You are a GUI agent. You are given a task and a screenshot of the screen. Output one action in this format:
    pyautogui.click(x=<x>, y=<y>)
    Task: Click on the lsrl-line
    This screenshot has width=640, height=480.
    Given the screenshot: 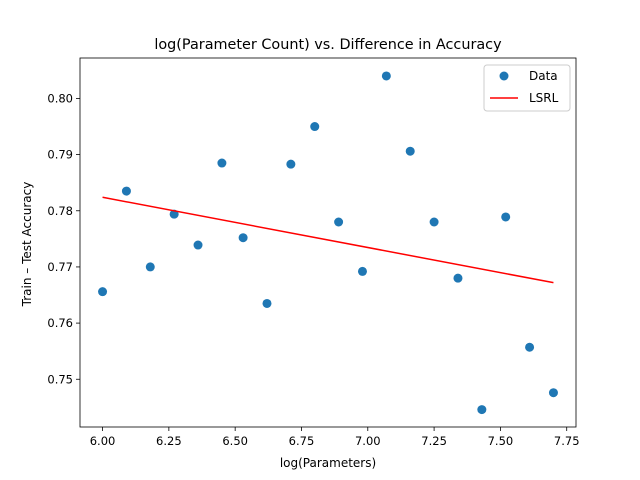 What is the action you would take?
    pyautogui.click(x=328, y=240)
    